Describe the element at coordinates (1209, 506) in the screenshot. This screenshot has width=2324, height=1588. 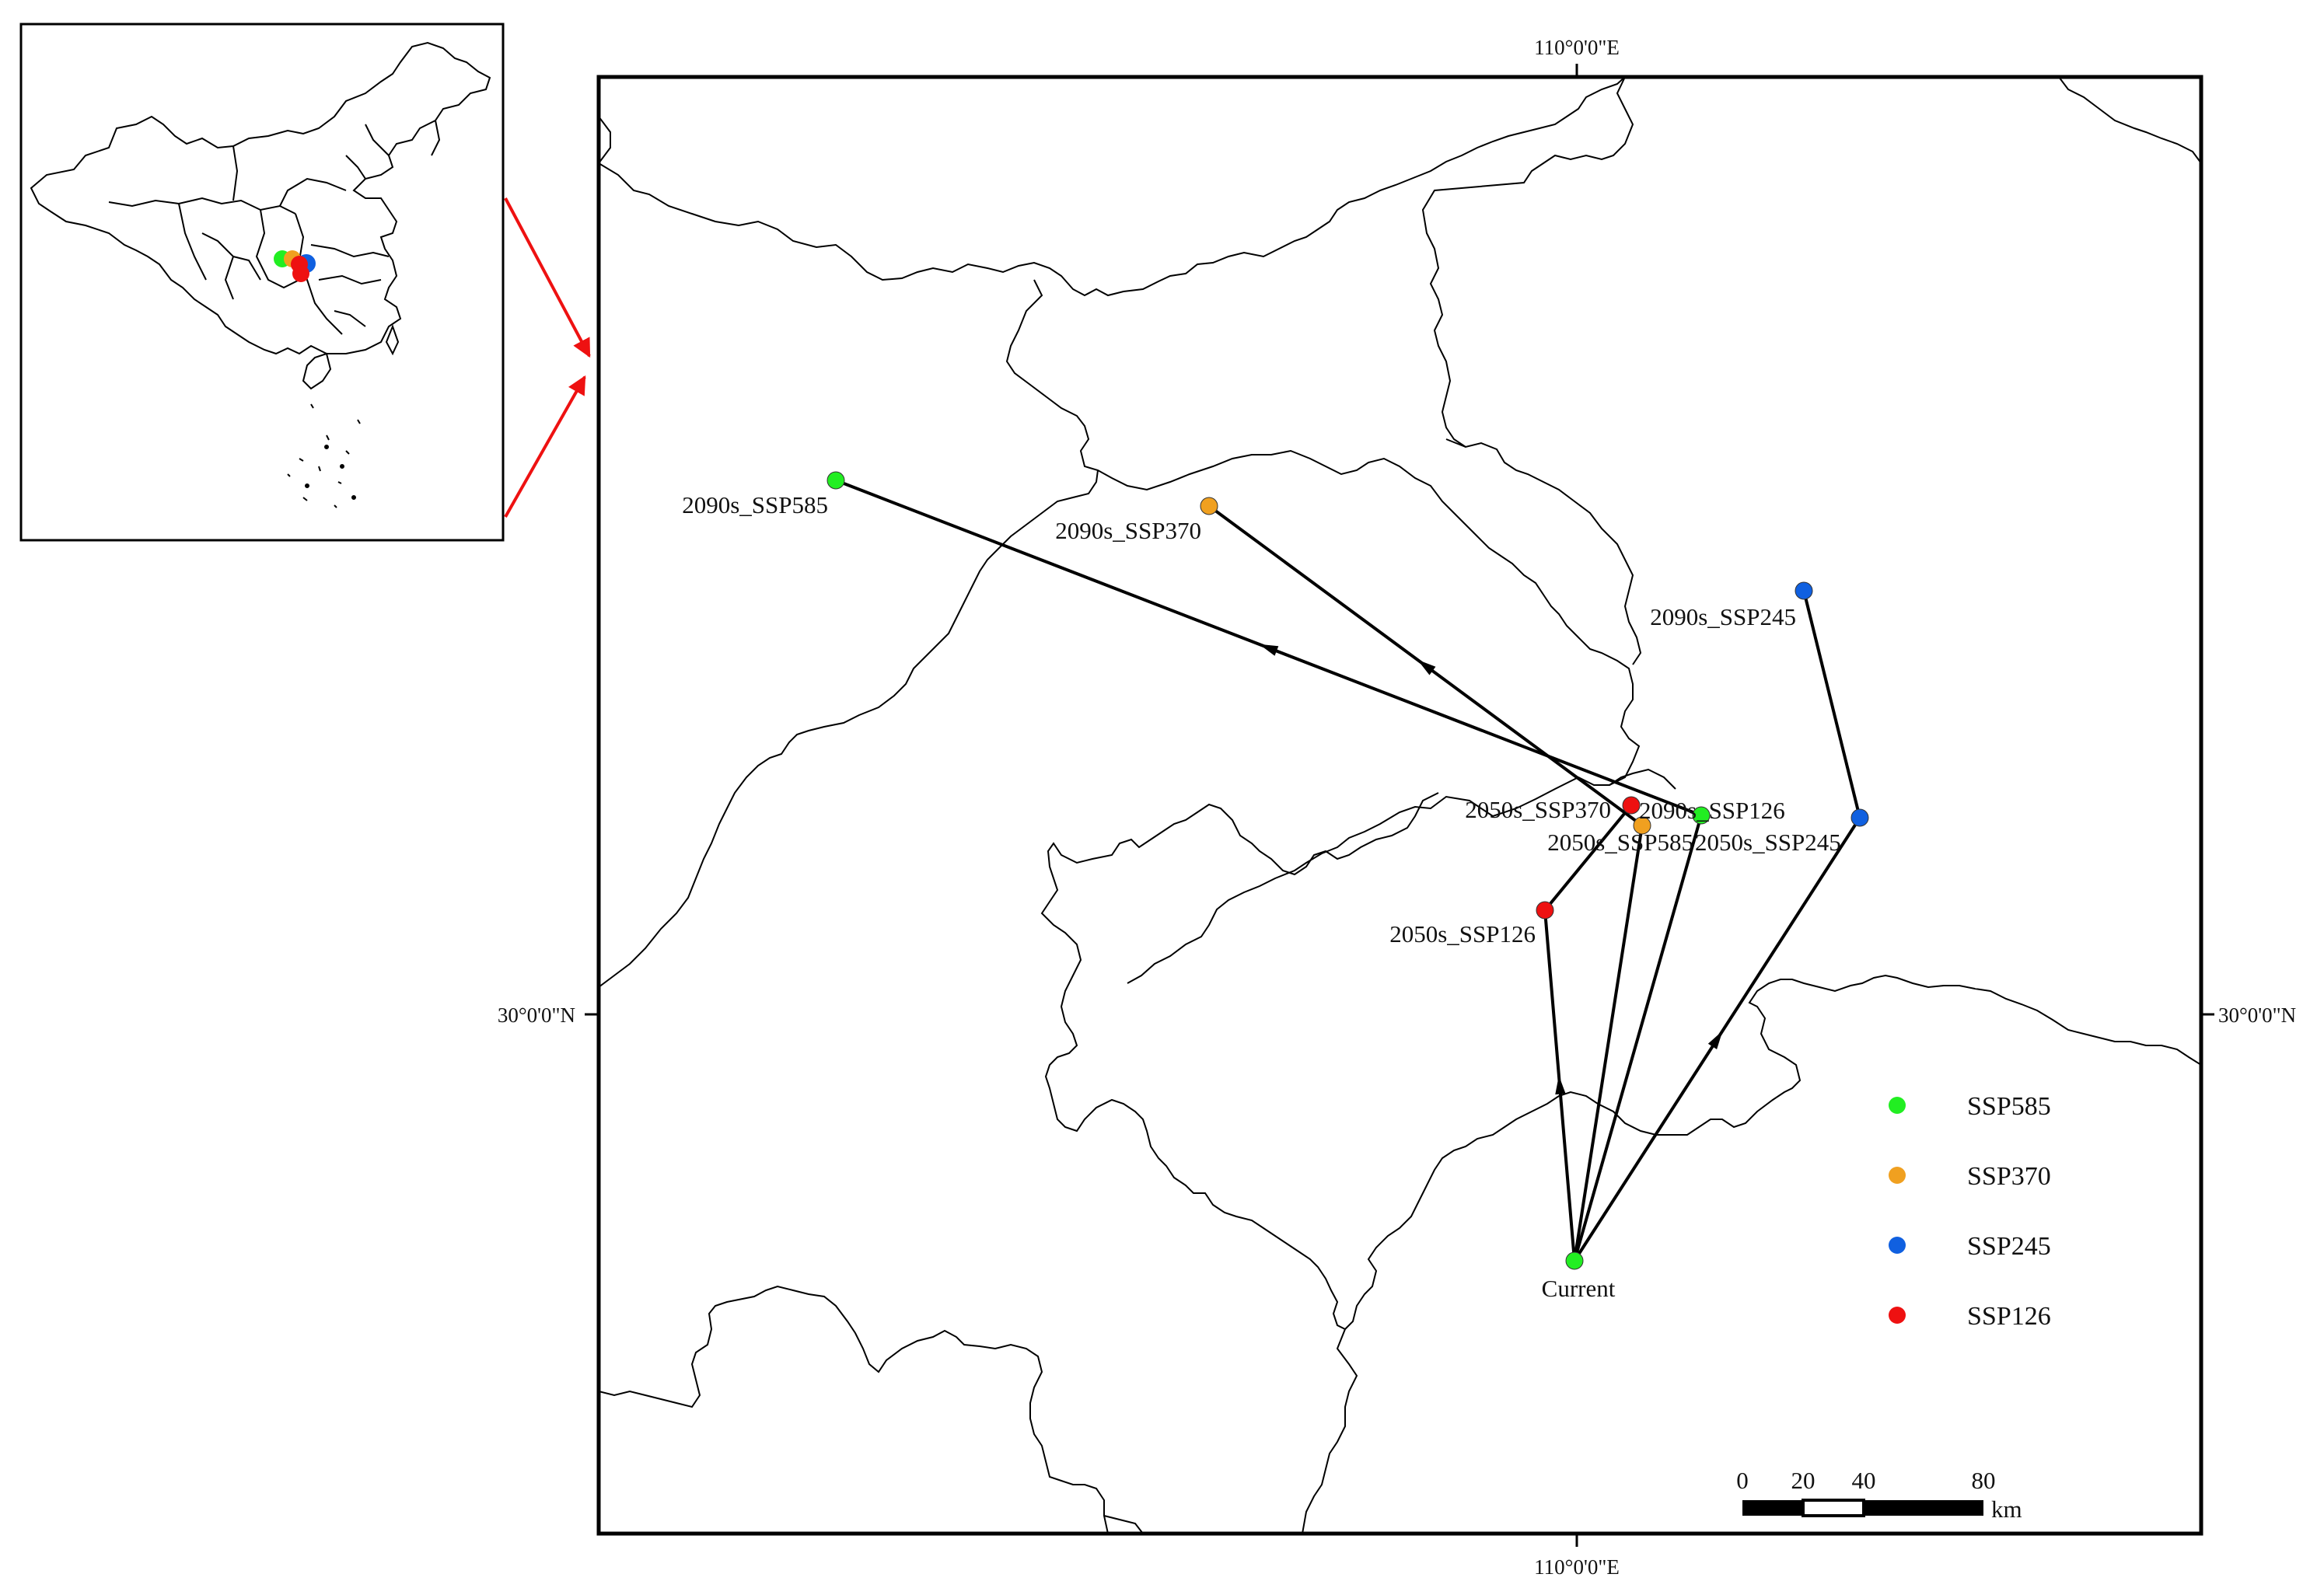
I see `point-2090s_ssp370` at that location.